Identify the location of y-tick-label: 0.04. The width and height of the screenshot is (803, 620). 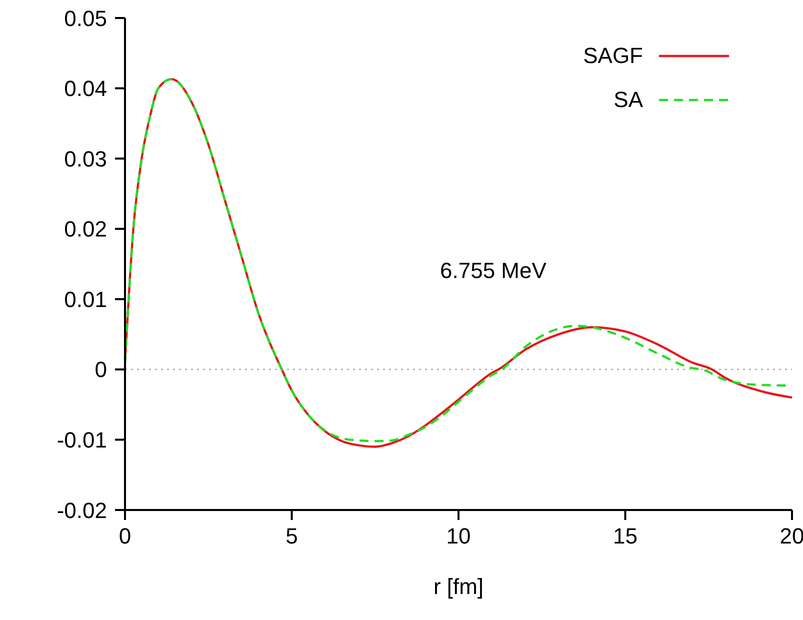
(85, 89).